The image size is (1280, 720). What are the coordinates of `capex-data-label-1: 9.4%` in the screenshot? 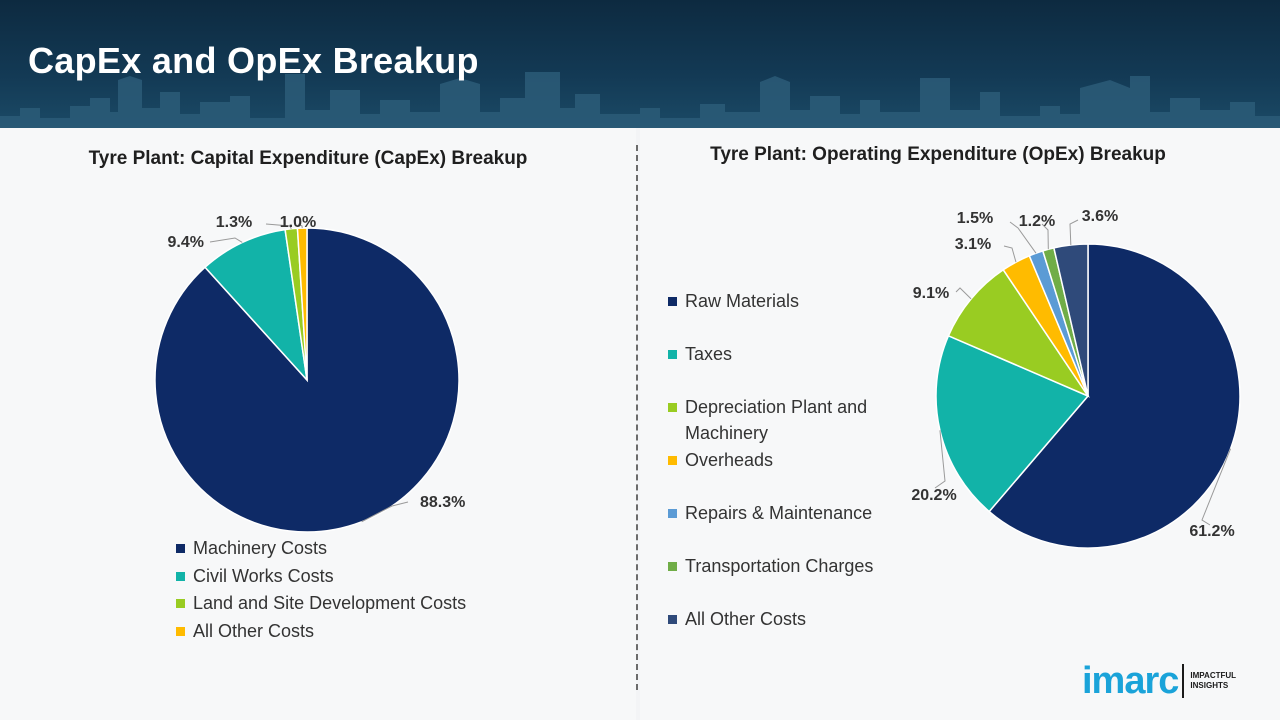 It's located at (186, 242).